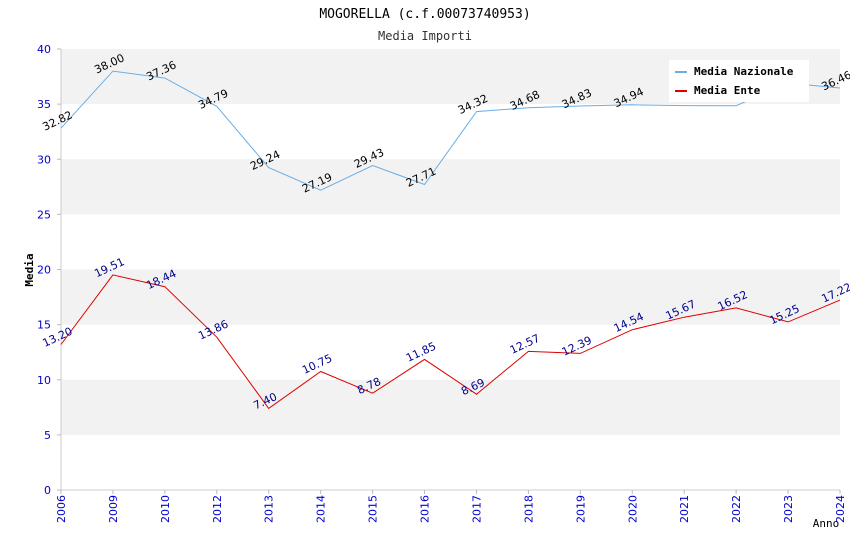 This screenshot has height=550, width=850. I want to click on x-tick-label: 2023, so click(788, 509).